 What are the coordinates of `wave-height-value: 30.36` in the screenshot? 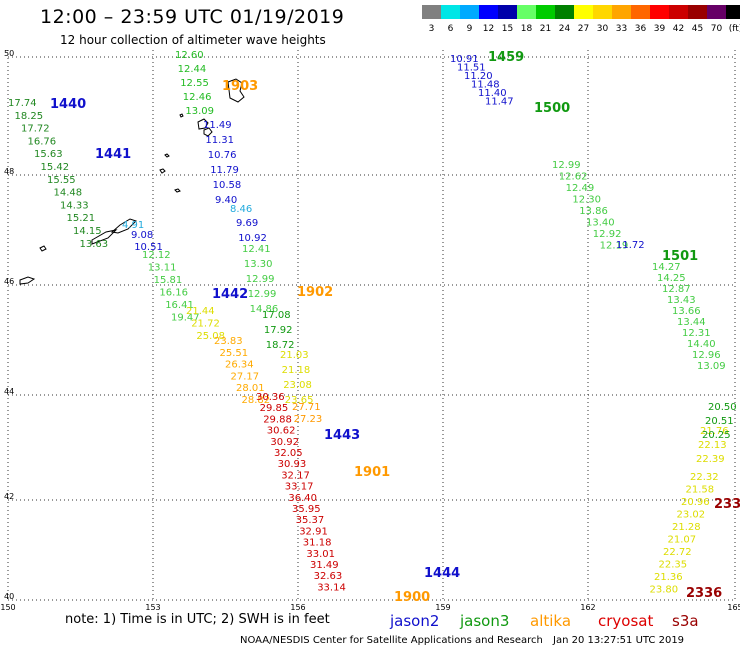 It's located at (270, 397).